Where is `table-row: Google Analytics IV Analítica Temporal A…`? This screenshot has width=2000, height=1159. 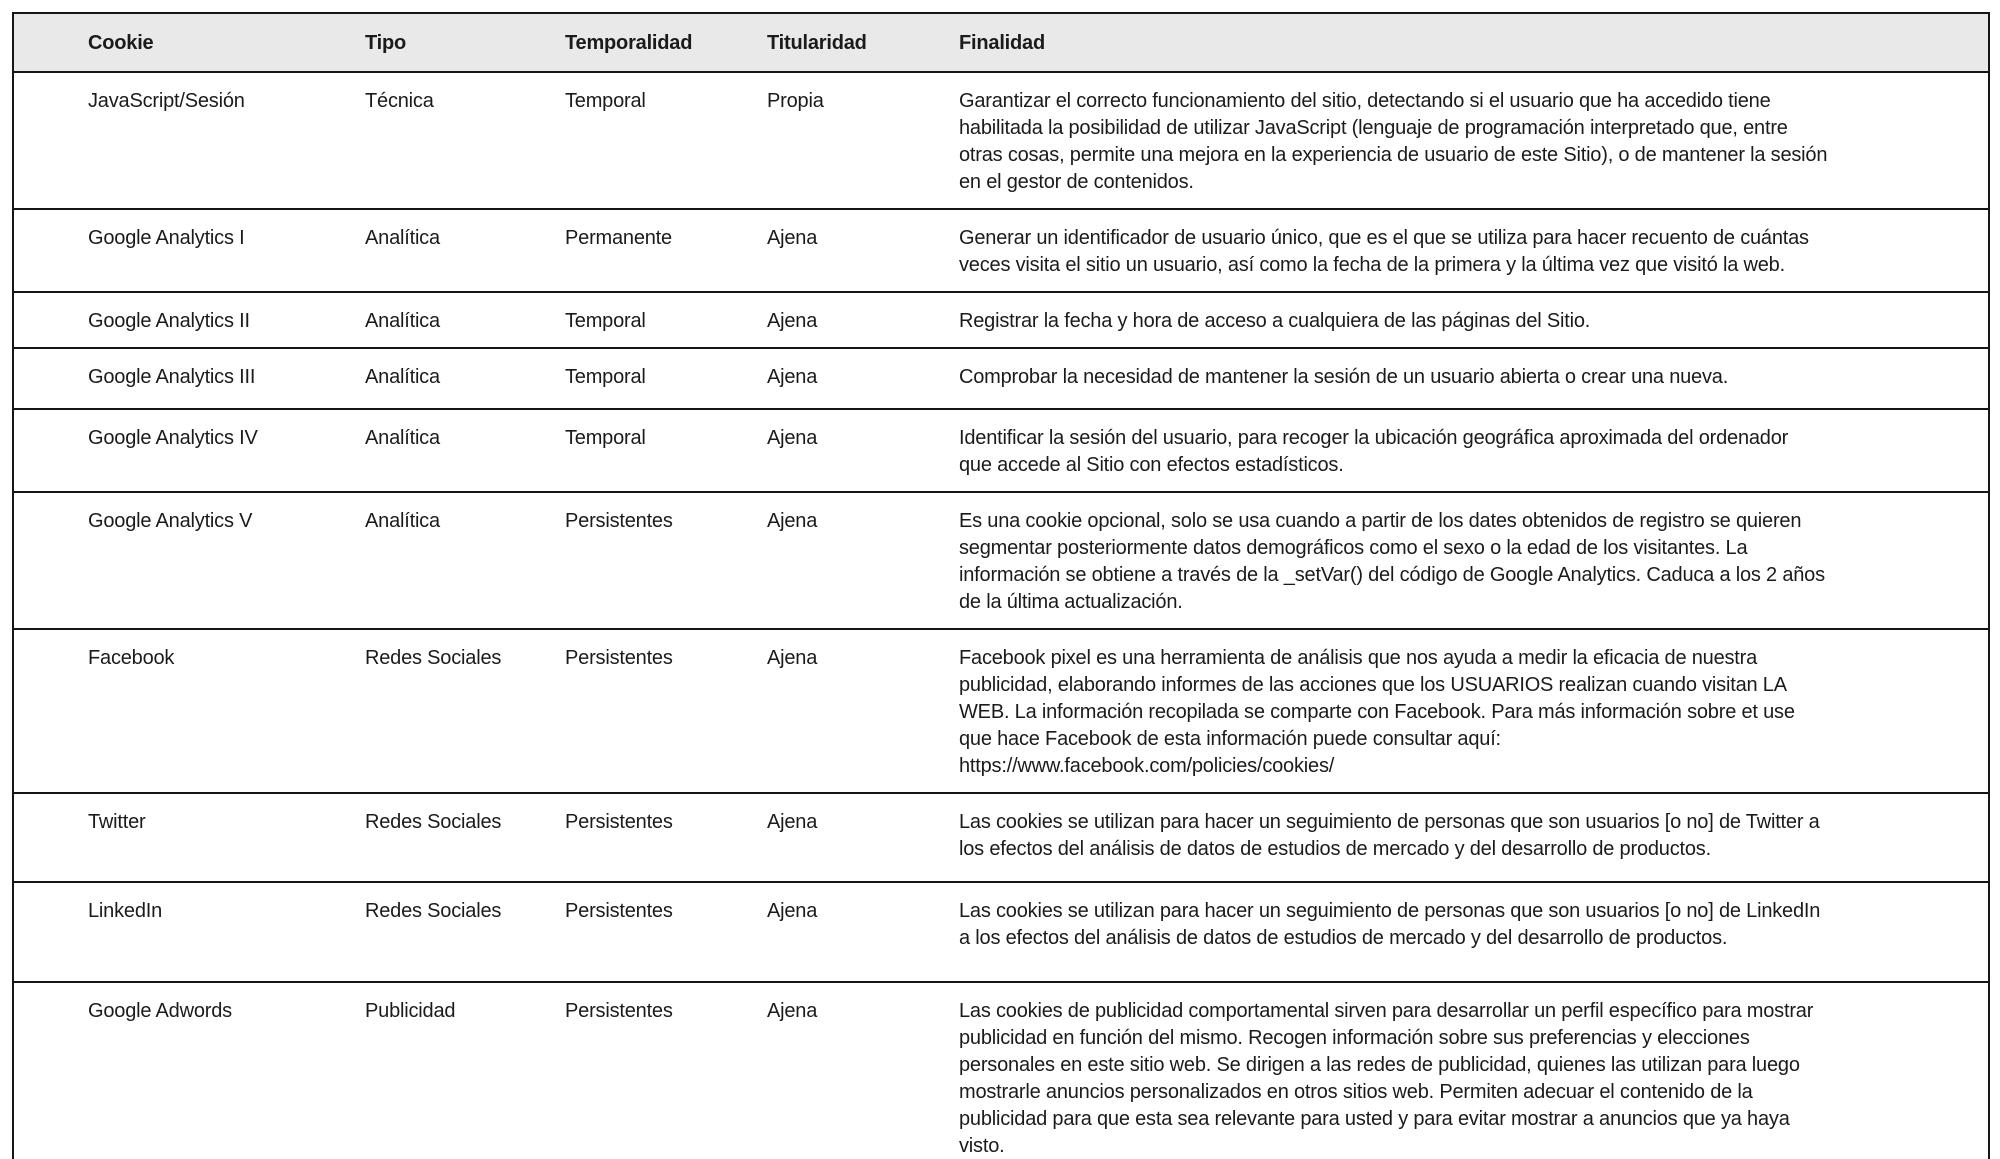
table-row: Google Analytics IV Analítica Temporal A… is located at coordinates (1001, 451).